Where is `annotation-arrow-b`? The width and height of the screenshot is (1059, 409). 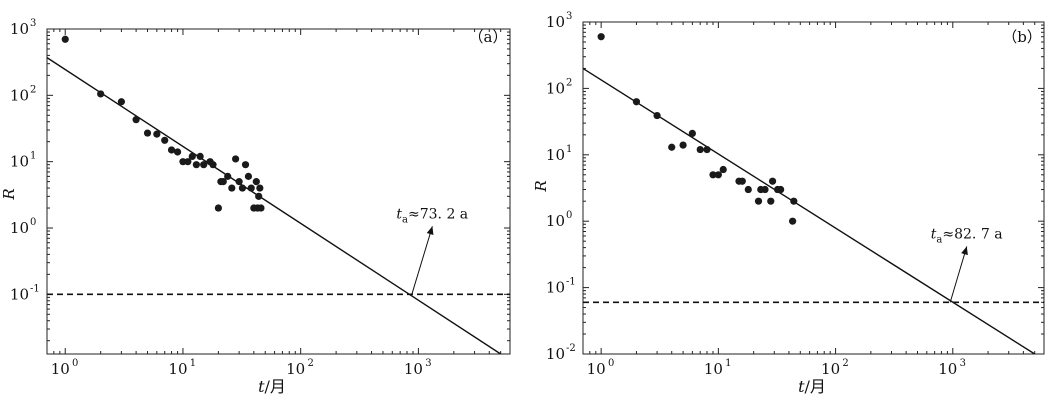 annotation-arrow-b is located at coordinates (958, 274).